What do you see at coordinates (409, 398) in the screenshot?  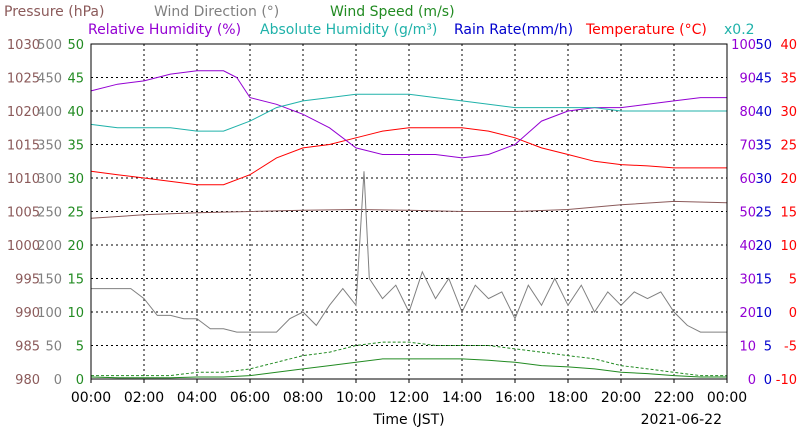 I see `x-tick-label: 12:00` at bounding box center [409, 398].